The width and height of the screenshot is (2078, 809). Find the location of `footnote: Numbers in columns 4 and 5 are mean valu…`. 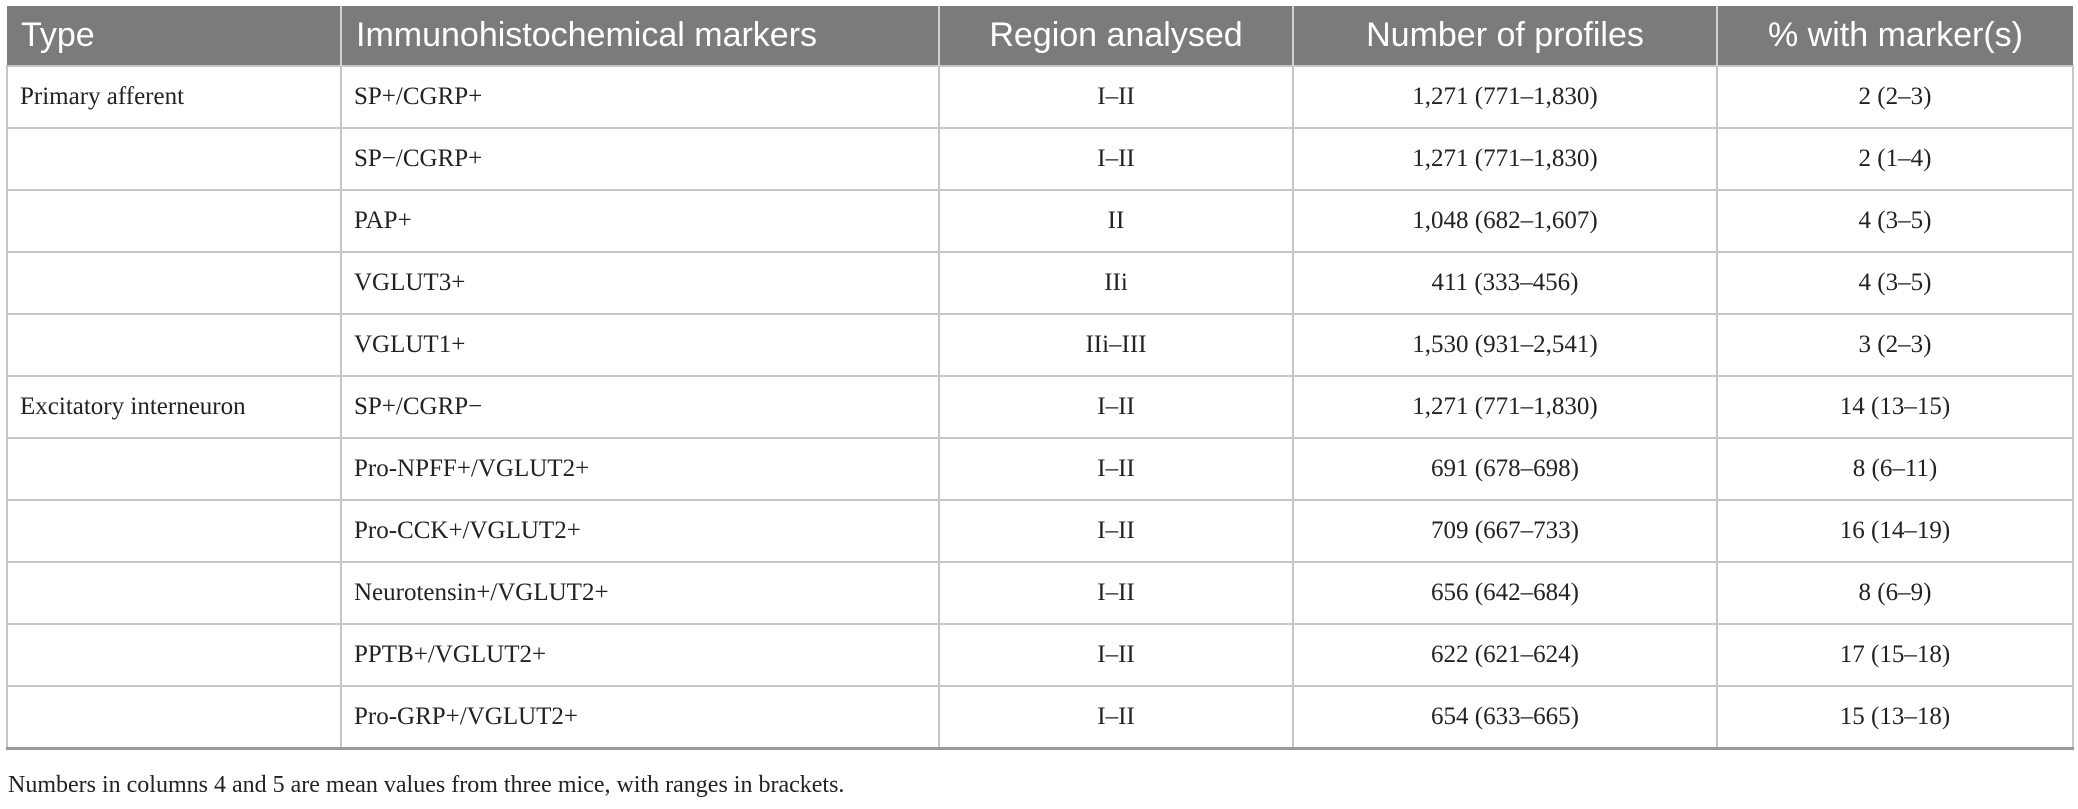

footnote: Numbers in columns 4 and 5 are mean valu… is located at coordinates (426, 785).